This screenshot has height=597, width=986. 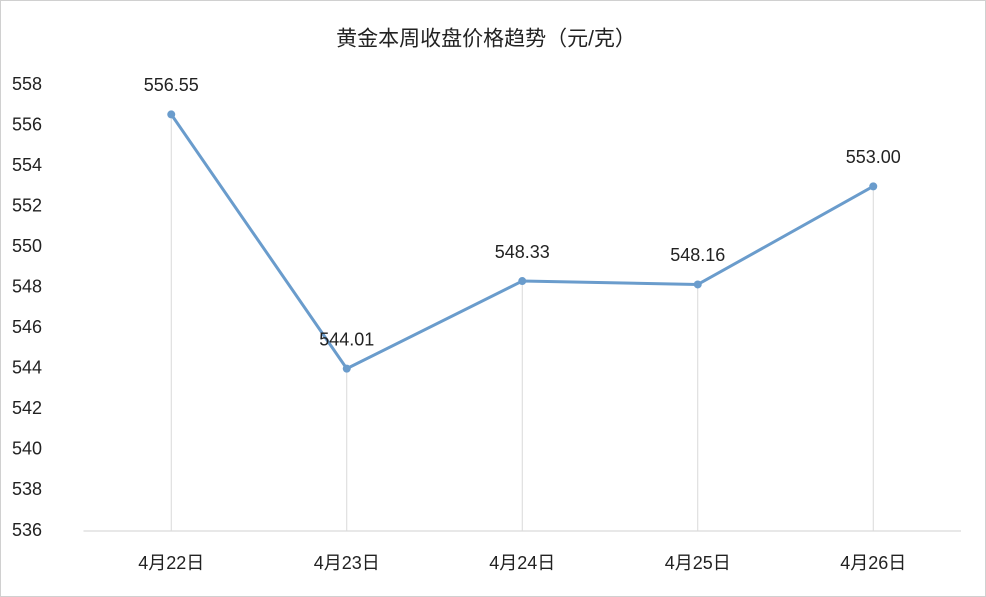 What do you see at coordinates (27, 489) in the screenshot?
I see `y-tick-label: 538` at bounding box center [27, 489].